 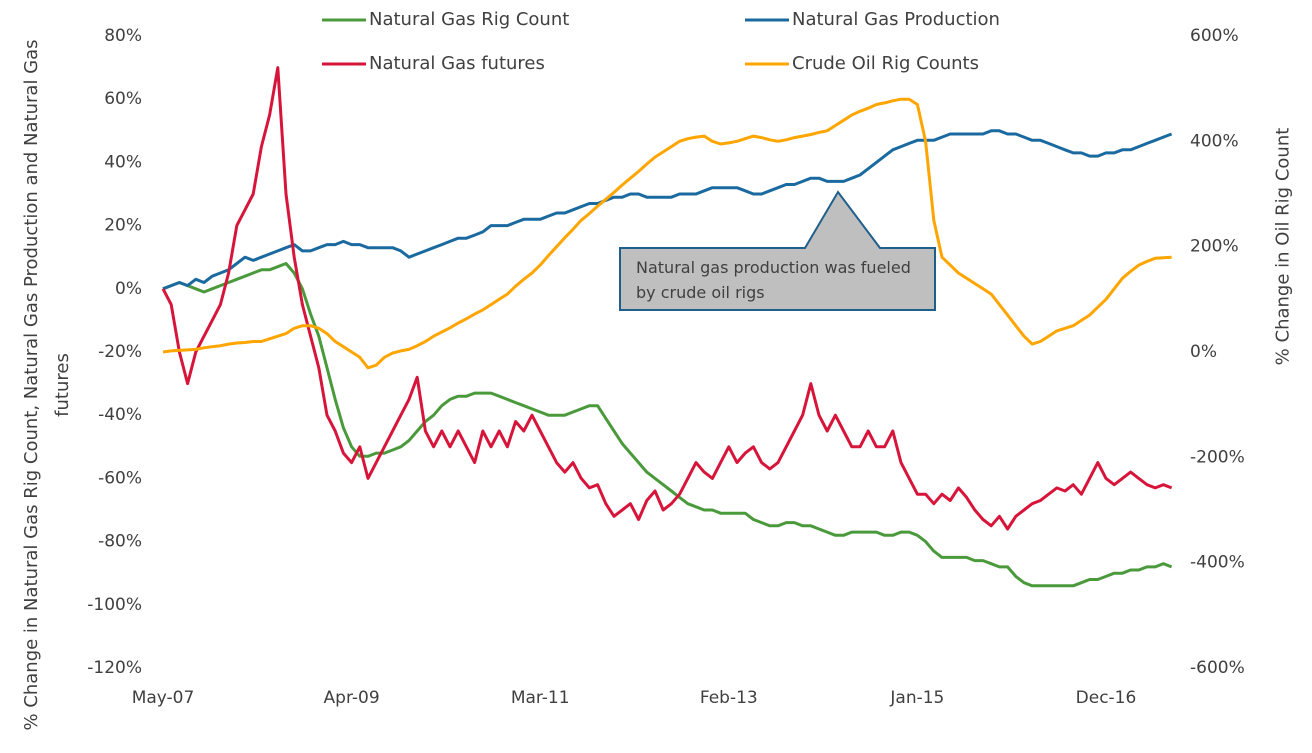 What do you see at coordinates (123, 226) in the screenshot?
I see `y-tick-label: 20%` at bounding box center [123, 226].